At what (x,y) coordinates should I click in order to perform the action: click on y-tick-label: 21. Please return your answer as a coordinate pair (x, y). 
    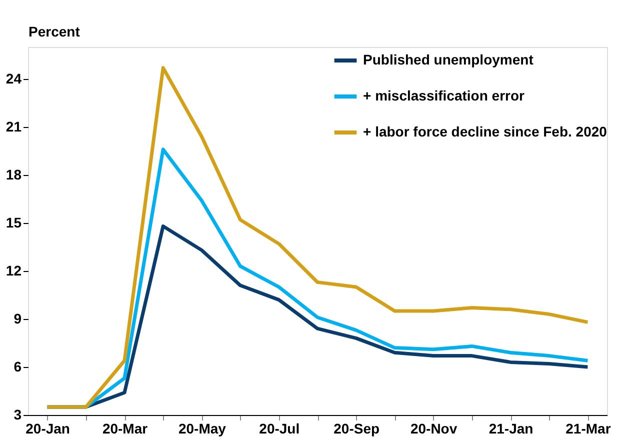
    Looking at the image, I should click on (14, 126).